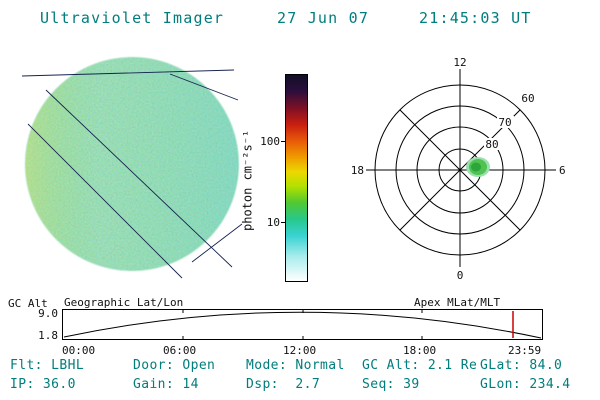 The width and height of the screenshot is (600, 400). I want to click on disk-projection-label: Geographic Lat/Lon, so click(124, 302).